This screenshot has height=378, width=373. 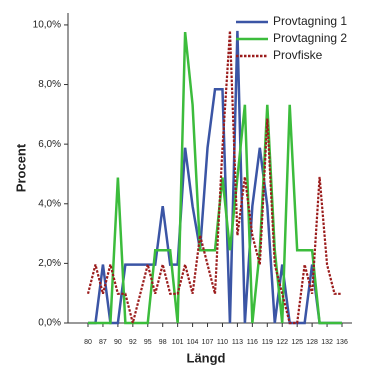 I want to click on x-tick-label: 119, so click(x=267, y=342).